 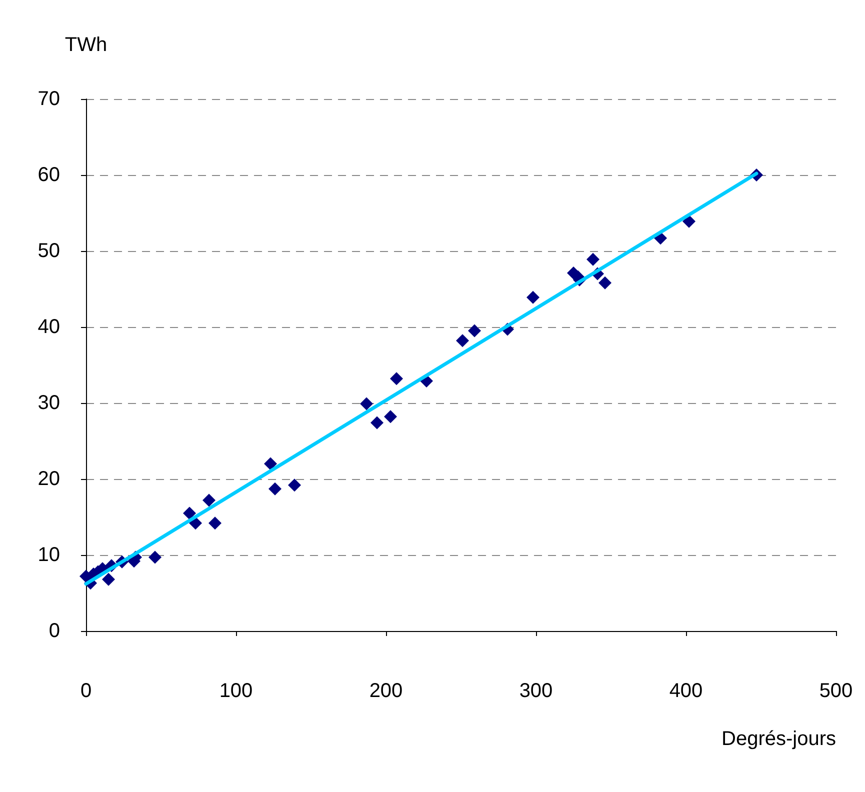 What do you see at coordinates (386, 691) in the screenshot?
I see `x-tick-label: 200` at bounding box center [386, 691].